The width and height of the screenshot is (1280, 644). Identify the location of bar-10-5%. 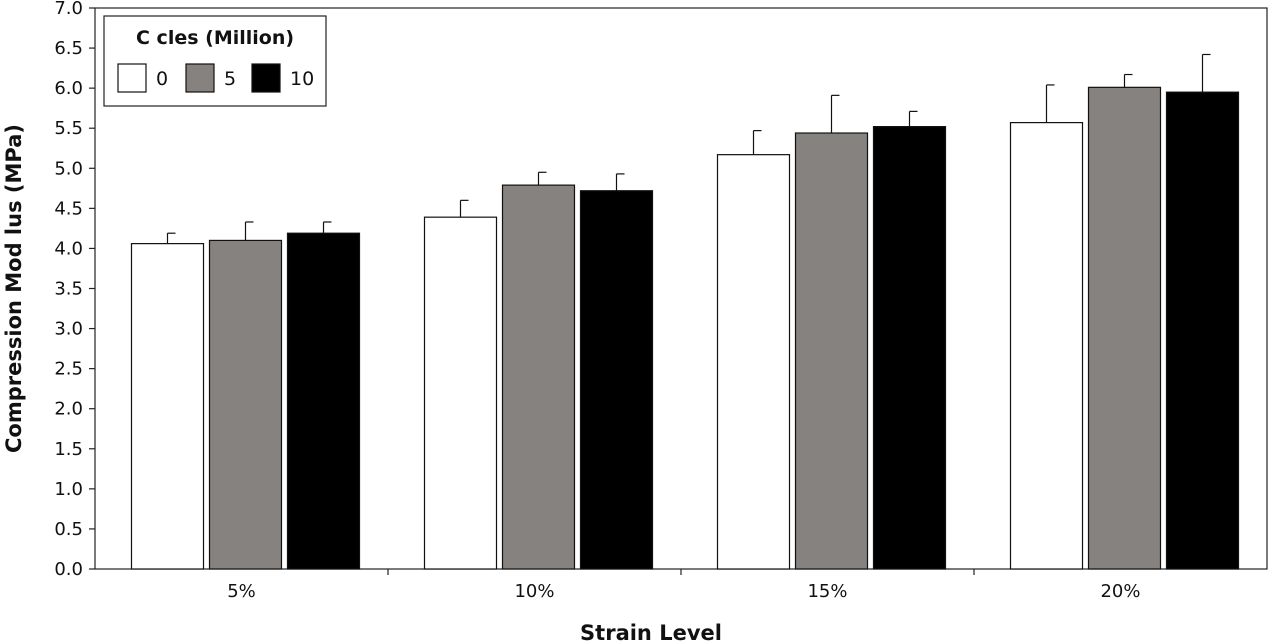
(323, 401).